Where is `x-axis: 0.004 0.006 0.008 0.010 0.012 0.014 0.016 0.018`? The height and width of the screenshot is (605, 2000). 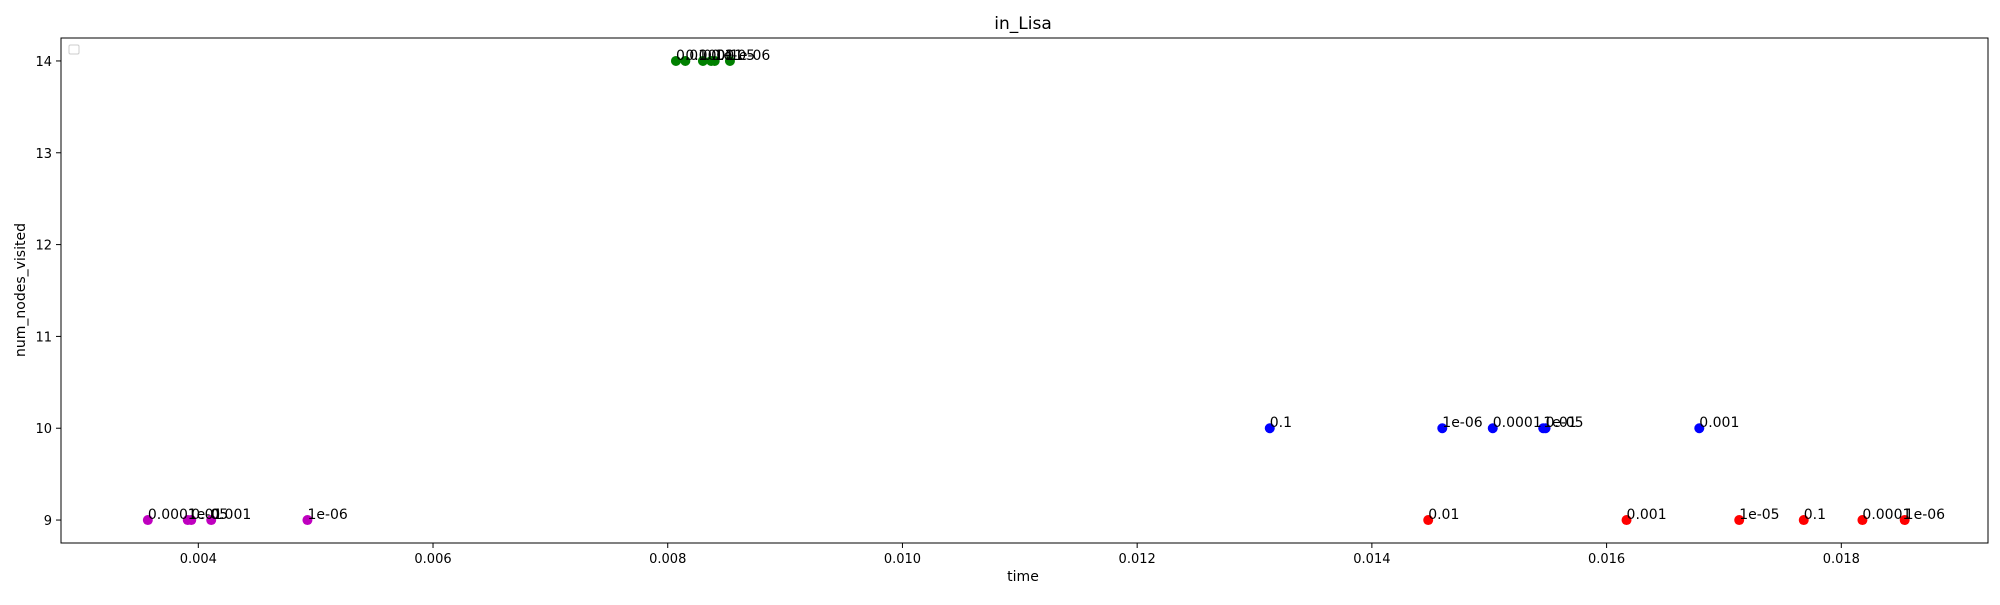 x-axis: 0.004 0.006 0.008 0.010 0.012 0.014 0.016 0.018 is located at coordinates (1020, 555).